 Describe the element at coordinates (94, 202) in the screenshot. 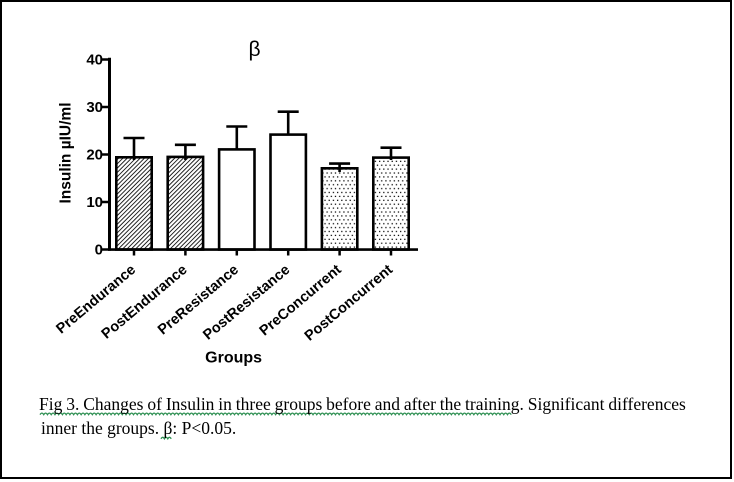

I see `svg-text: 10` at that location.